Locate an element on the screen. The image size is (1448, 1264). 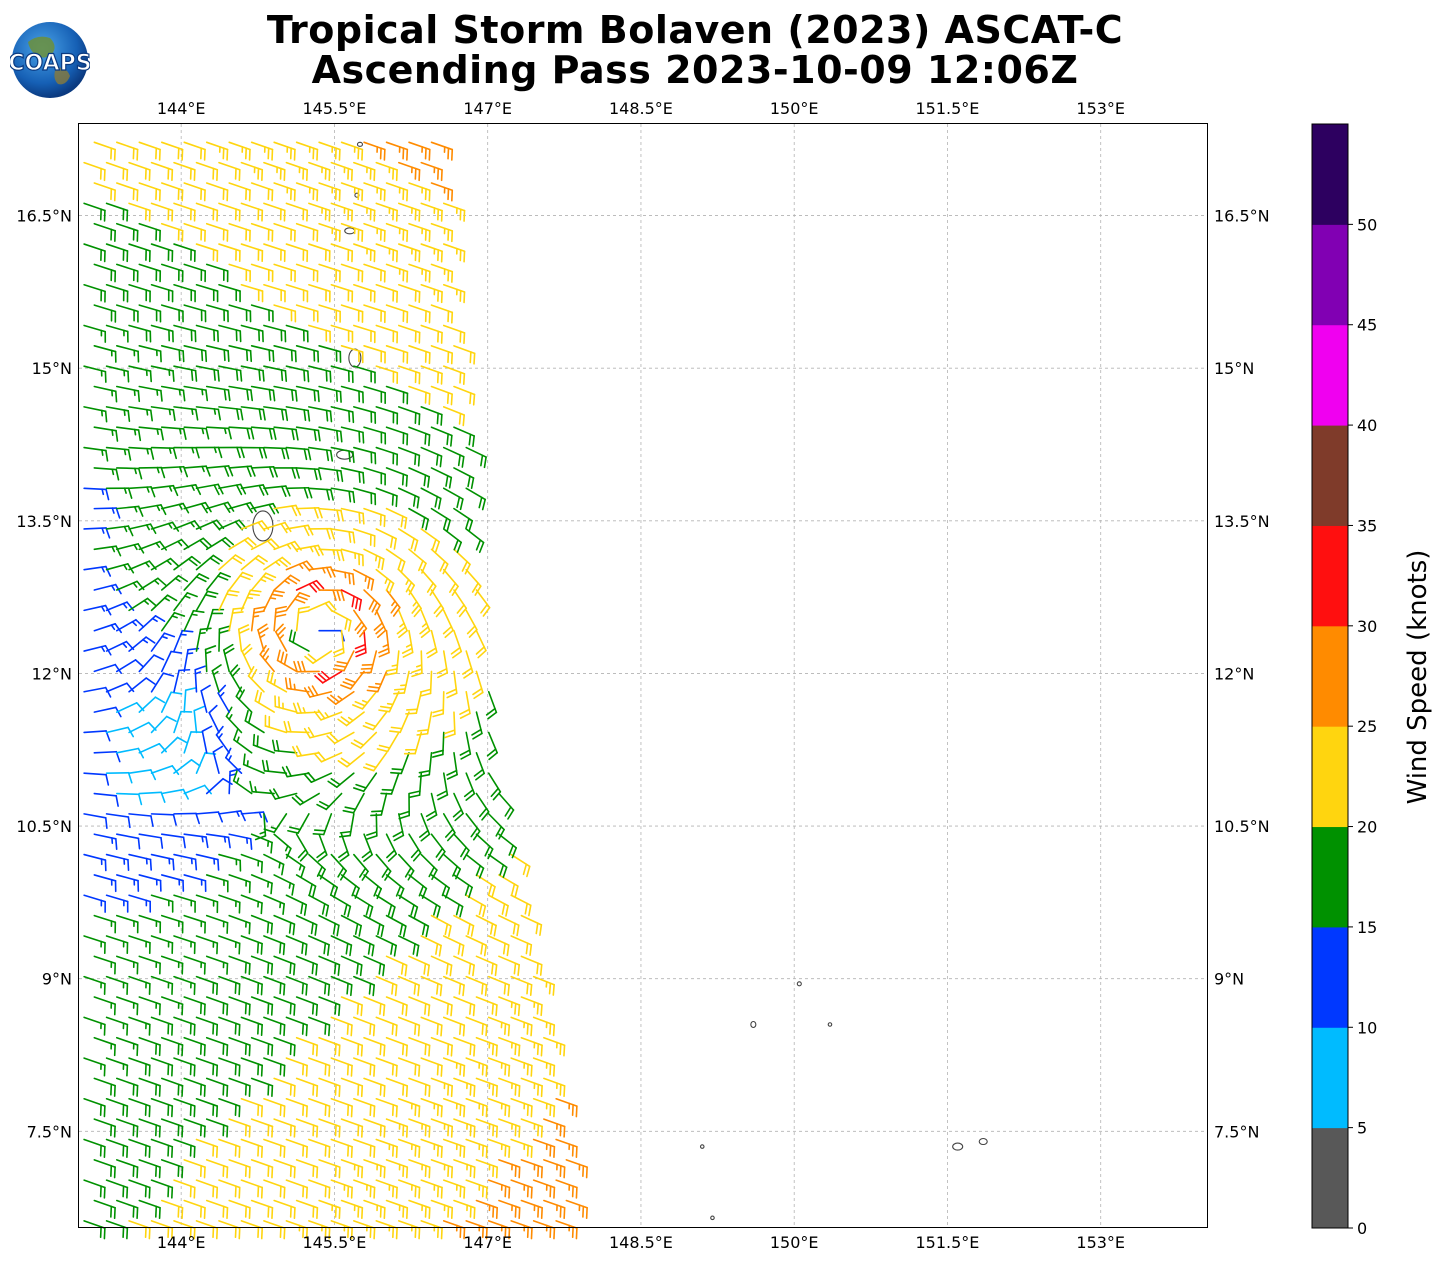
lon-tick-label-top: 148.5°E is located at coordinates (641, 108).